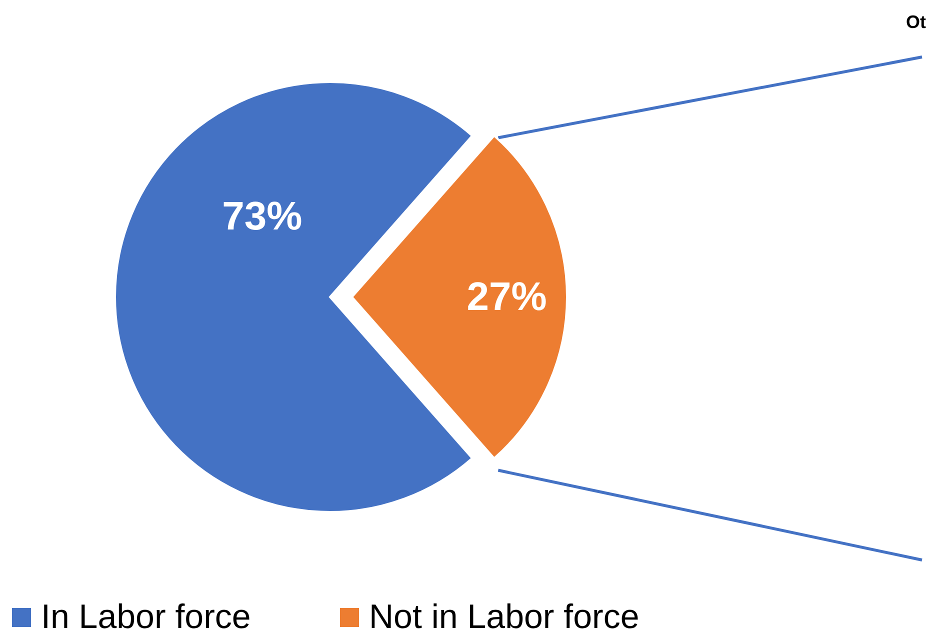  Describe the element at coordinates (504, 617) in the screenshot. I see `legend-label: Not in Labor force` at that location.